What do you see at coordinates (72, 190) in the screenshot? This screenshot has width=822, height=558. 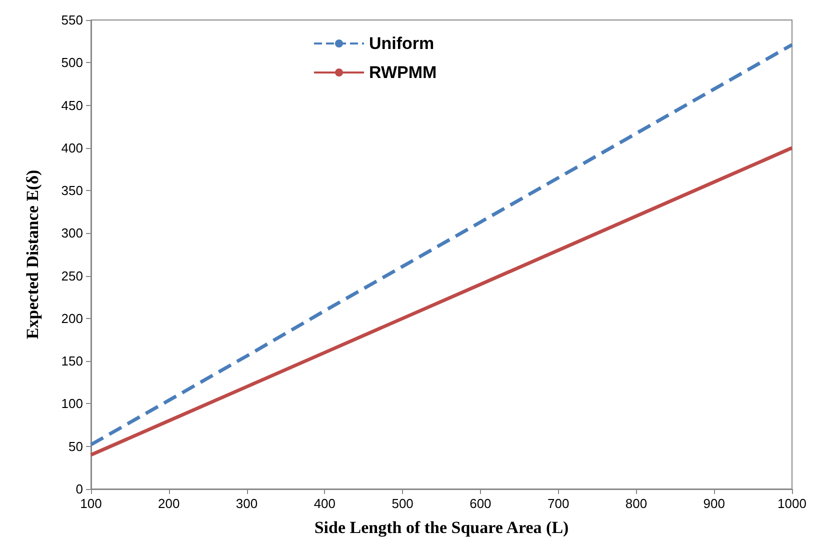 I see `y-tick-label: 350` at bounding box center [72, 190].